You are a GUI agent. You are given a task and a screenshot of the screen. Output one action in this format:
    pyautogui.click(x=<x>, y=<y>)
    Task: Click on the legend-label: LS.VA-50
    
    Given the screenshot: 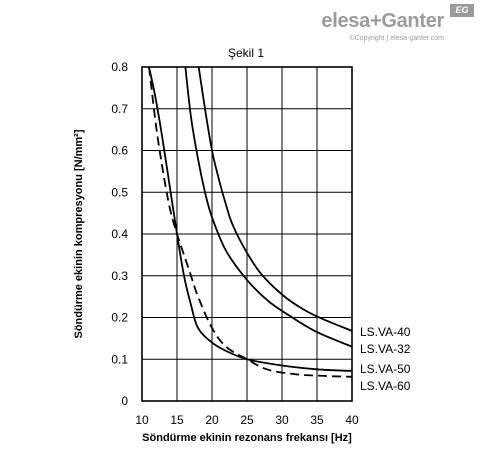 What is the action you would take?
    pyautogui.click(x=385, y=369)
    